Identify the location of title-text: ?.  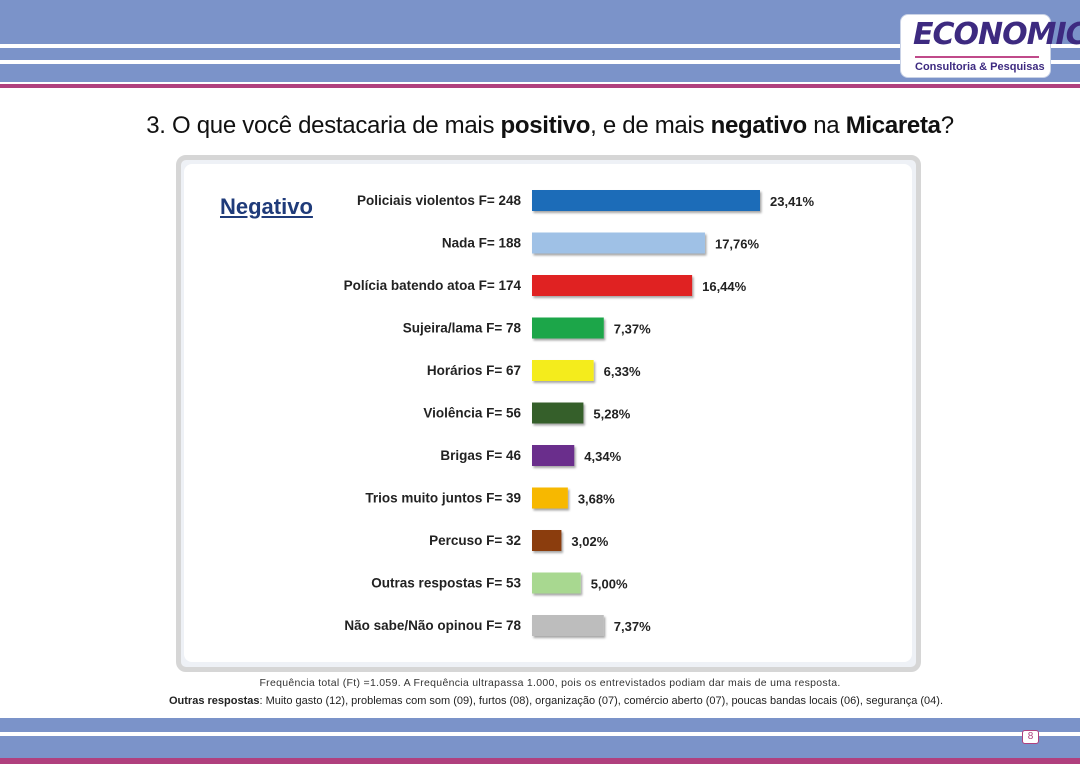
(947, 125).